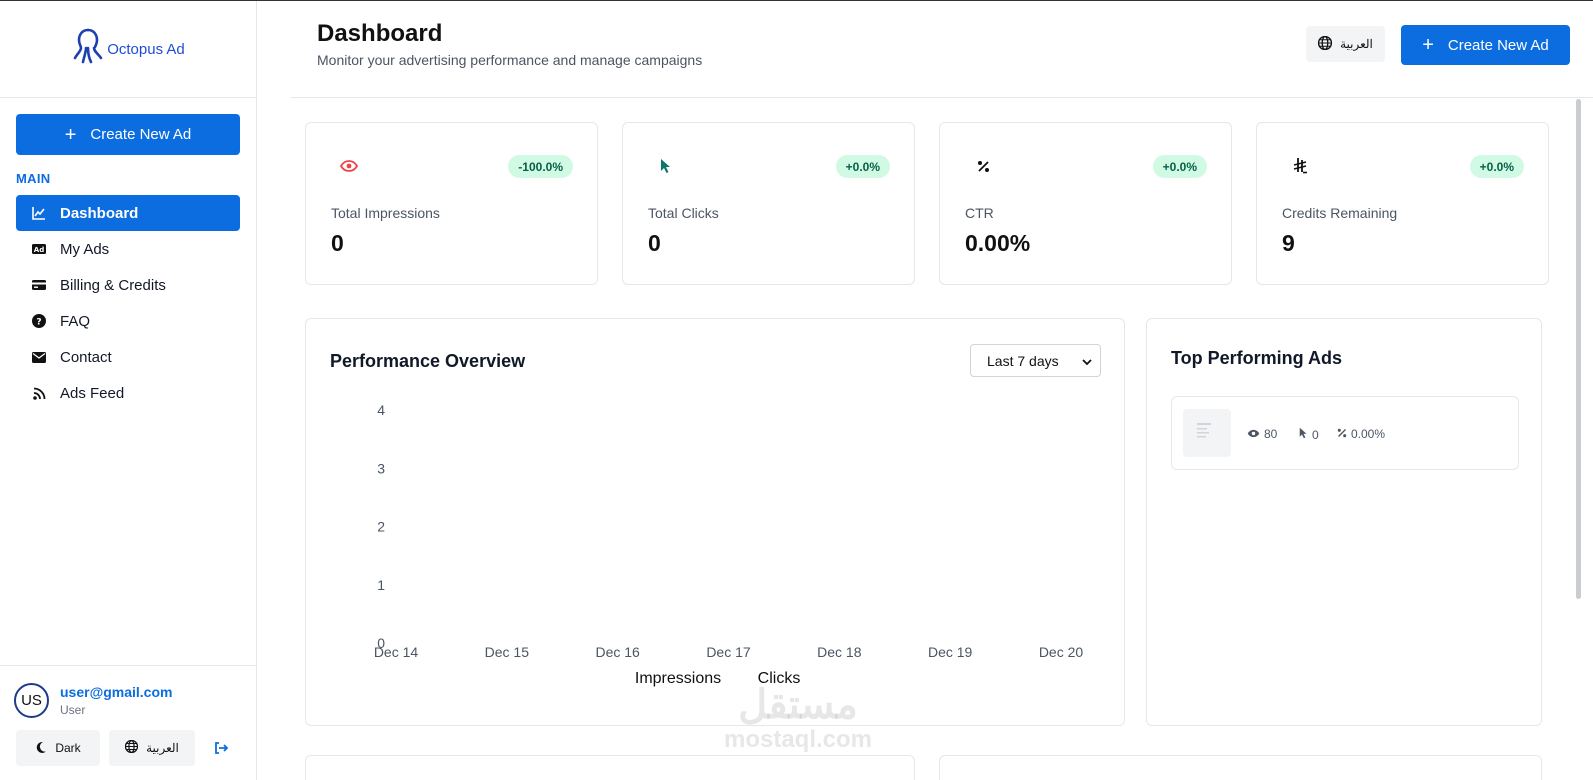 This screenshot has height=780, width=1593. I want to click on header-language-button: العربية, so click(1345, 44).